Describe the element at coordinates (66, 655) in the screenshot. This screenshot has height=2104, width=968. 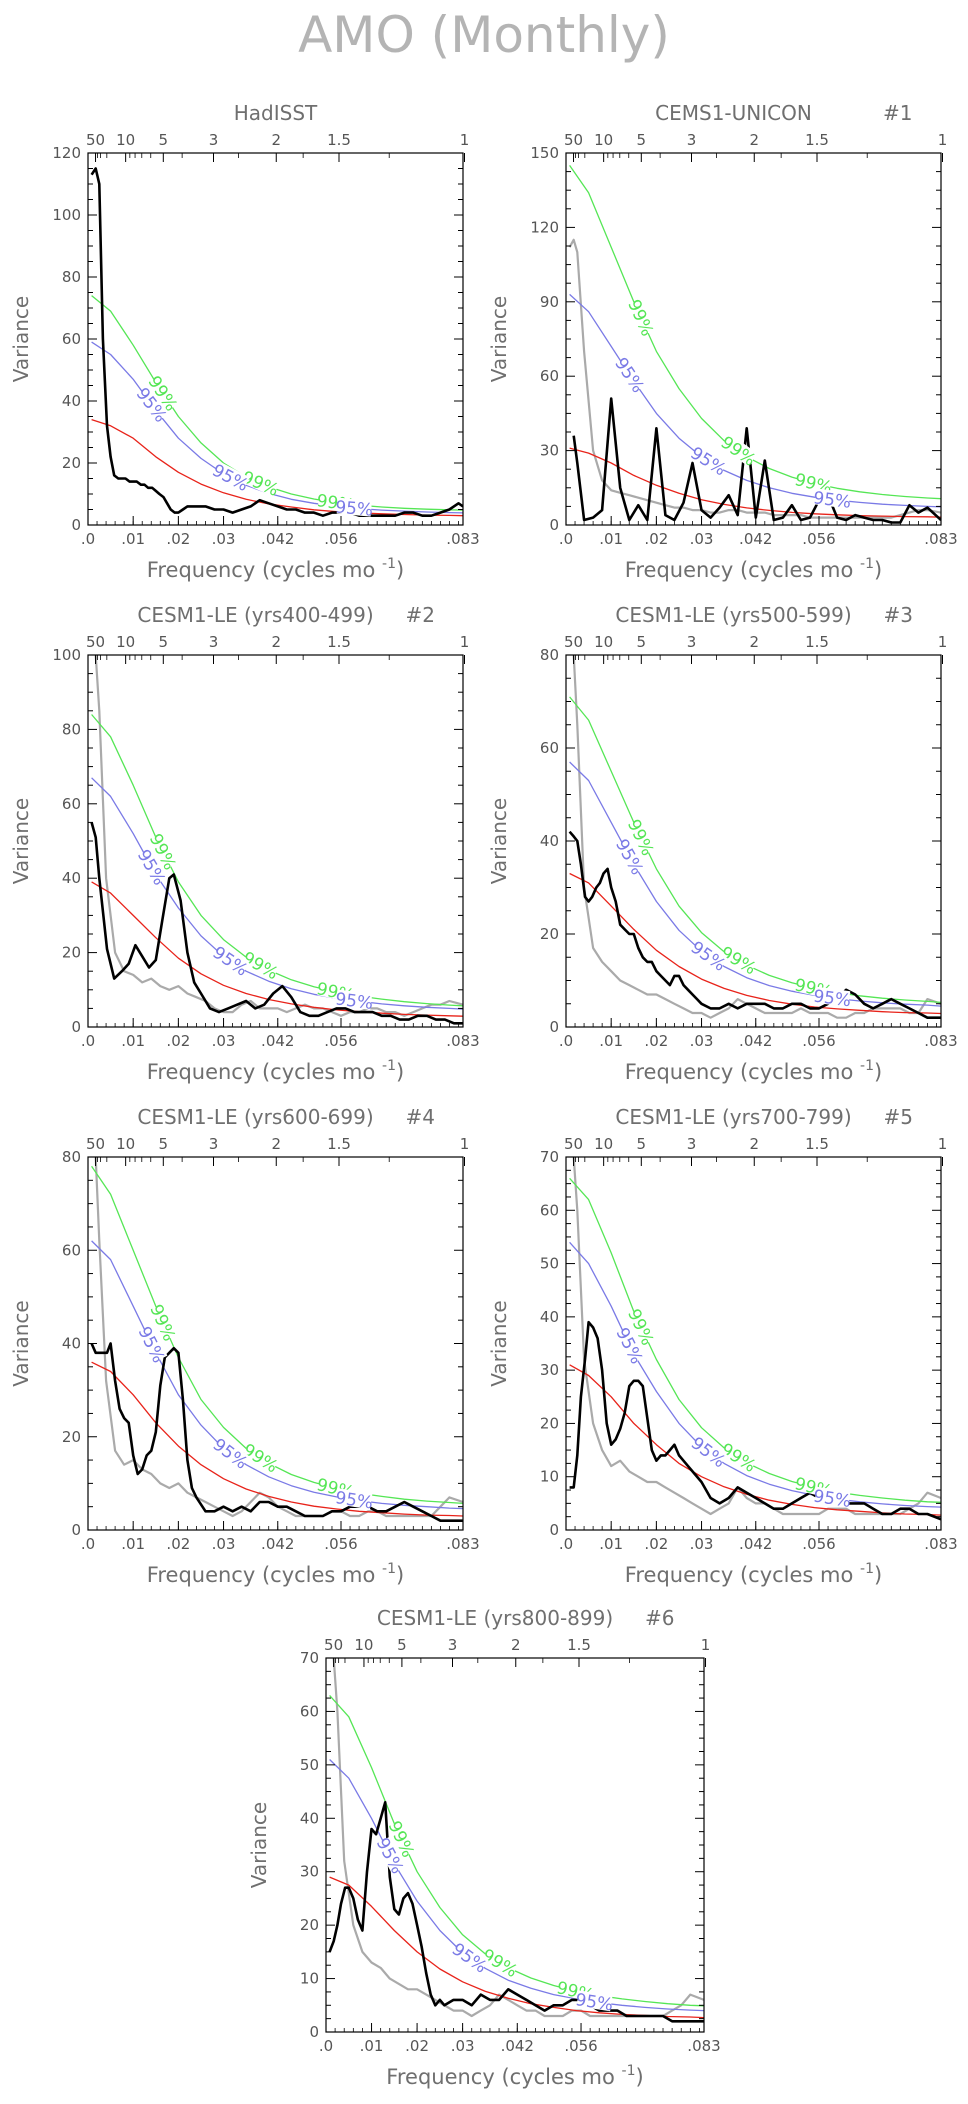
I see `y-tick-label: 100` at that location.